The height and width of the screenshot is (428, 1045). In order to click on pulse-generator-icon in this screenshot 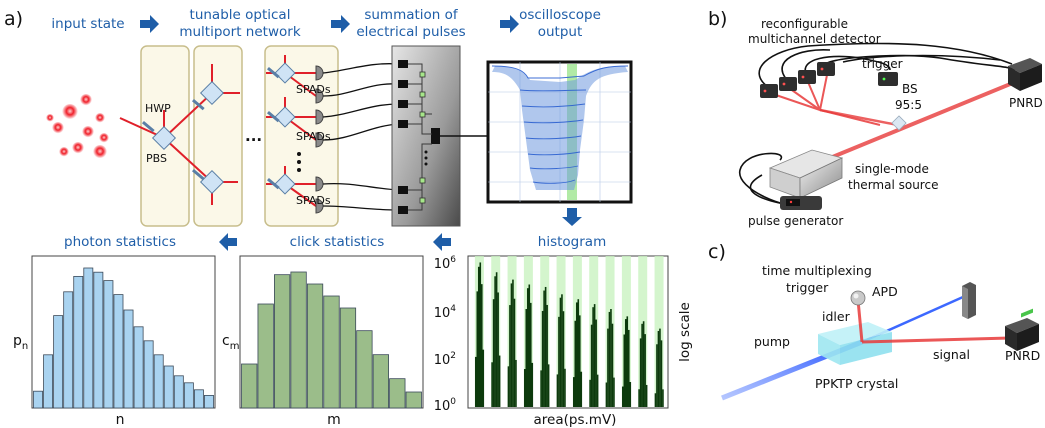, I will do `click(801, 203)`.